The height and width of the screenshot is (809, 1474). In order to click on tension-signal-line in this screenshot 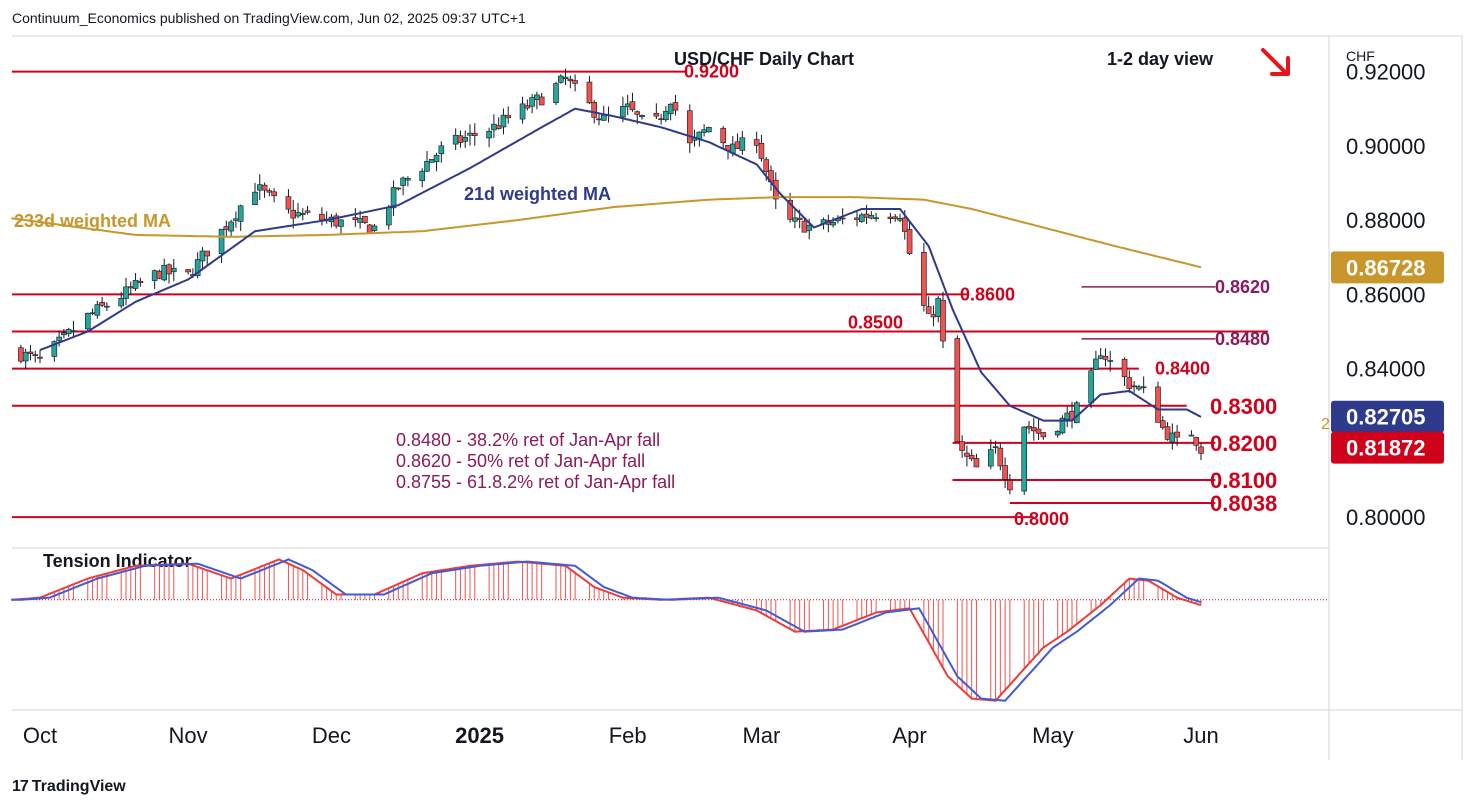, I will do `click(606, 630)`.